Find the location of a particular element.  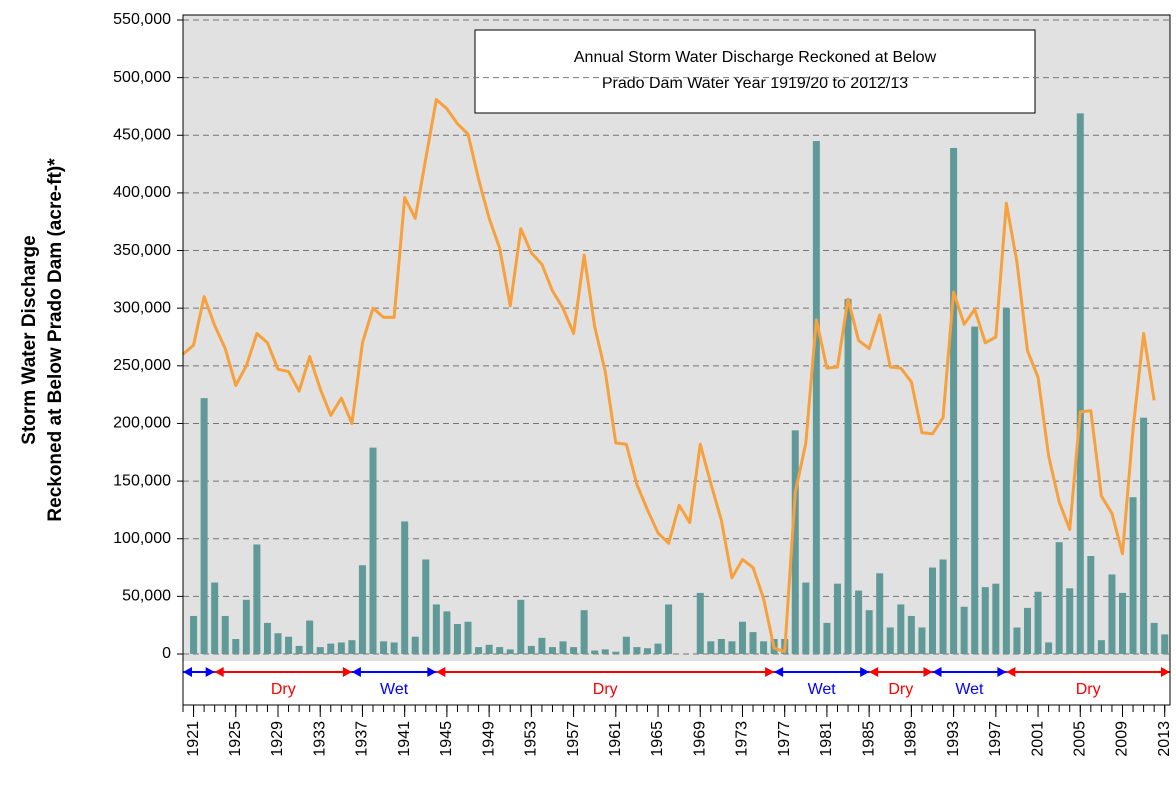

x-tick-label: 1945 is located at coordinates (446, 739).